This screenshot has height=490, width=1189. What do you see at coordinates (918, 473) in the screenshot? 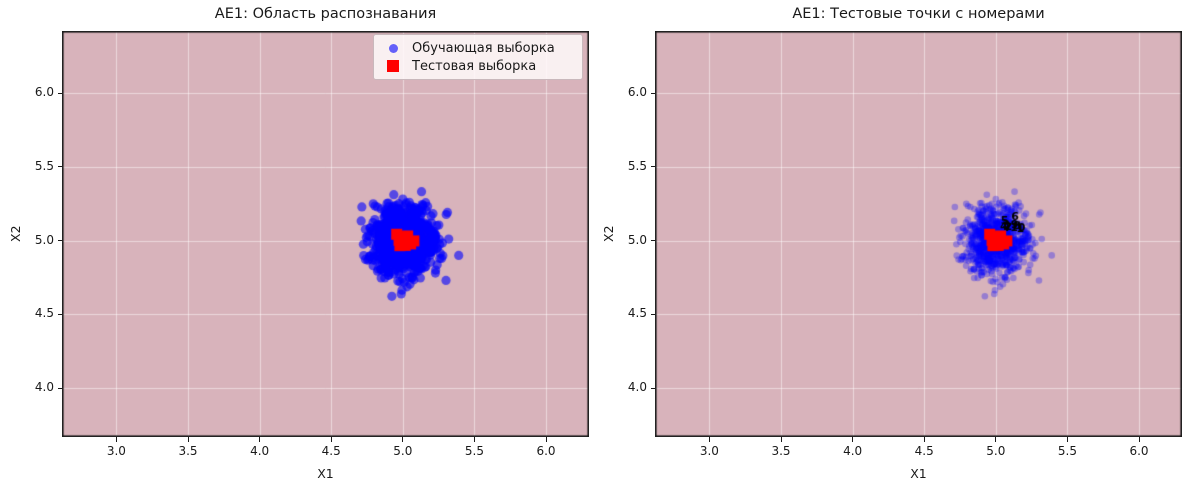
I see `right-plot-xlabel: X1` at bounding box center [918, 473].